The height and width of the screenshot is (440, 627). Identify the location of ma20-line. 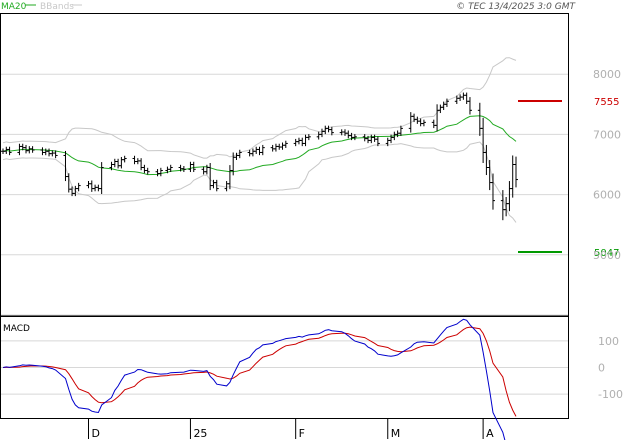
(259, 145).